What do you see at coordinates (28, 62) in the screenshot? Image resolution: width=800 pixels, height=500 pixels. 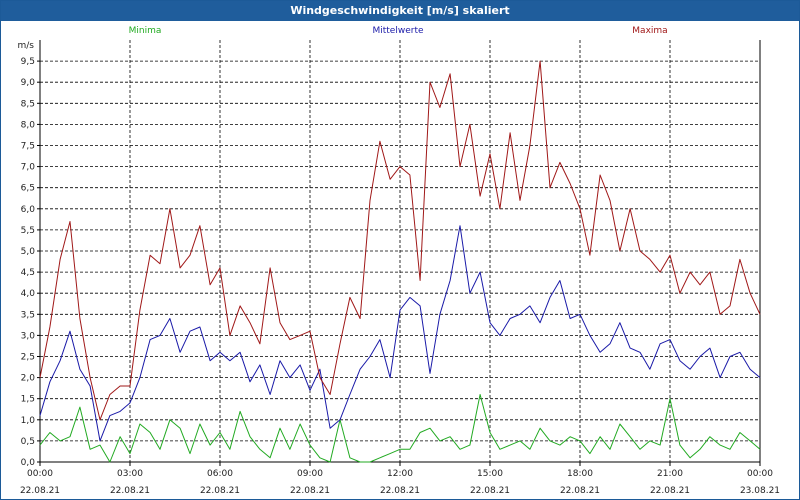 I see `y-tick-label: 9,5` at bounding box center [28, 62].